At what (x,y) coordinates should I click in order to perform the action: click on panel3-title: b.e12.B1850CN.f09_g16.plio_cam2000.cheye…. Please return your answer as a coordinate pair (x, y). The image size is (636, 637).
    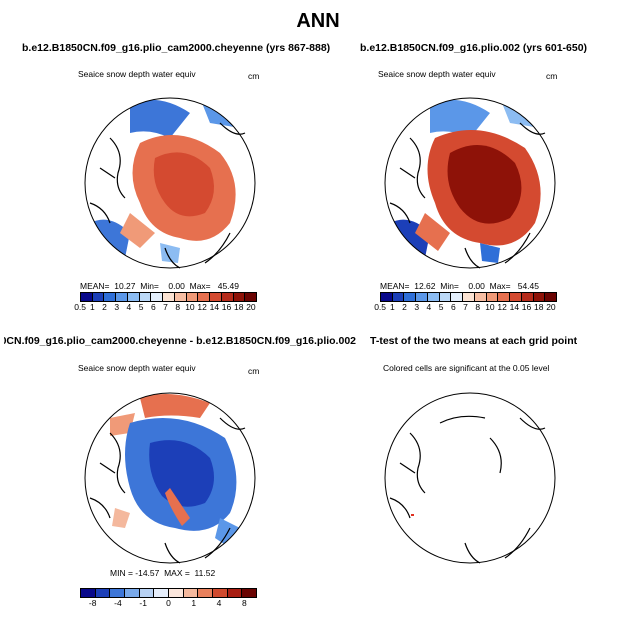
    Looking at the image, I should click on (180, 341).